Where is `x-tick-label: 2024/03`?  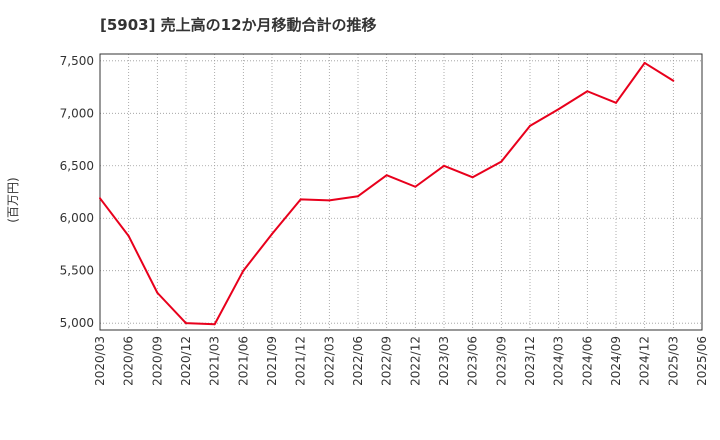 x-tick-label: 2024/03 is located at coordinates (559, 361).